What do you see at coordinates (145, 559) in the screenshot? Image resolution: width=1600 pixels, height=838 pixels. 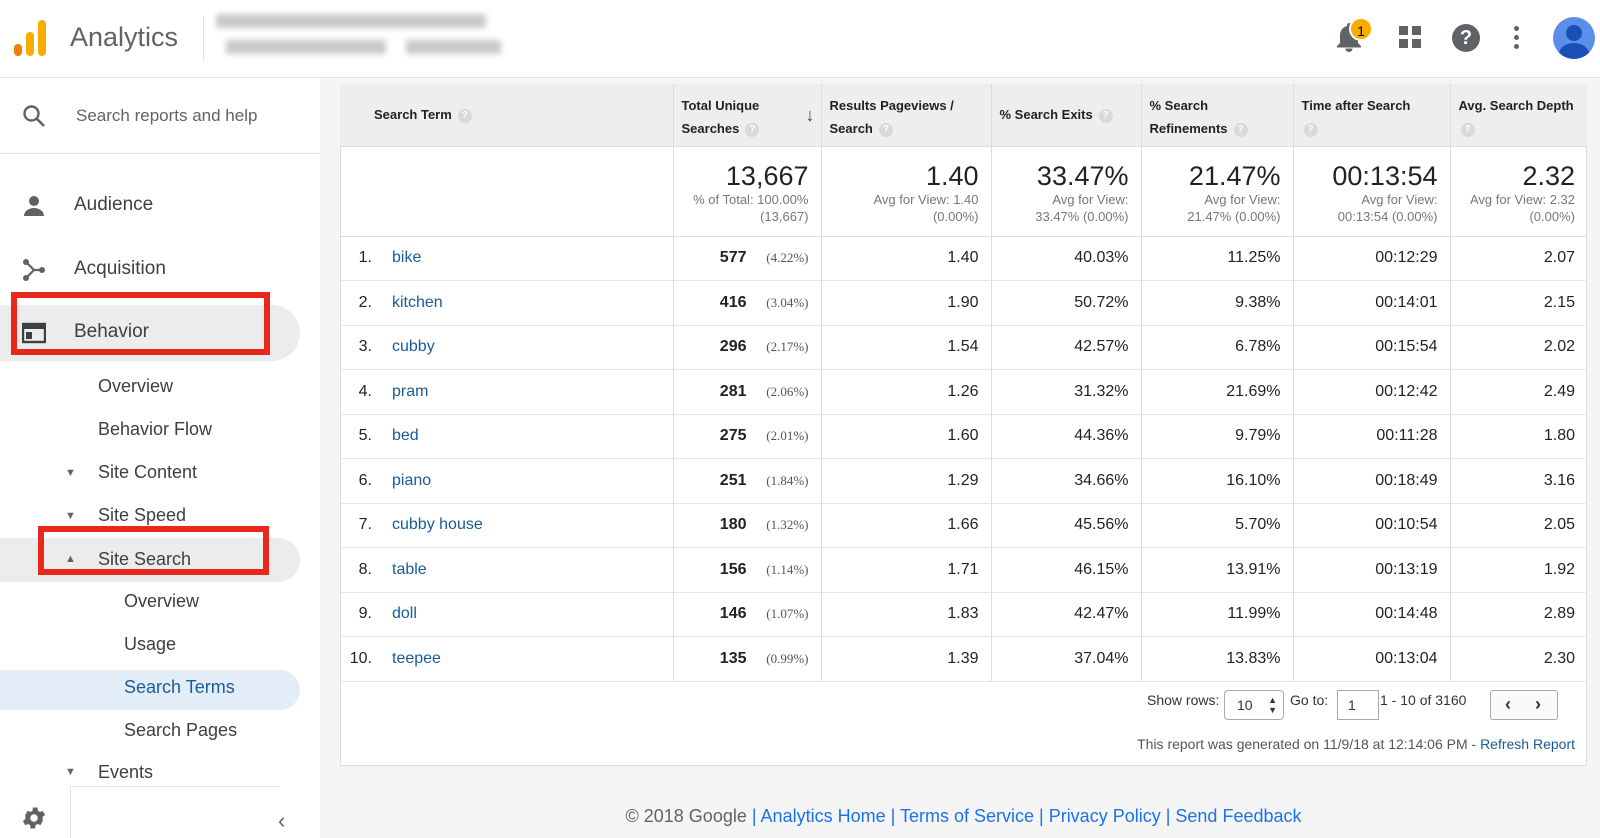 I see `sidebar-subitem-site-search: Site Search` at bounding box center [145, 559].